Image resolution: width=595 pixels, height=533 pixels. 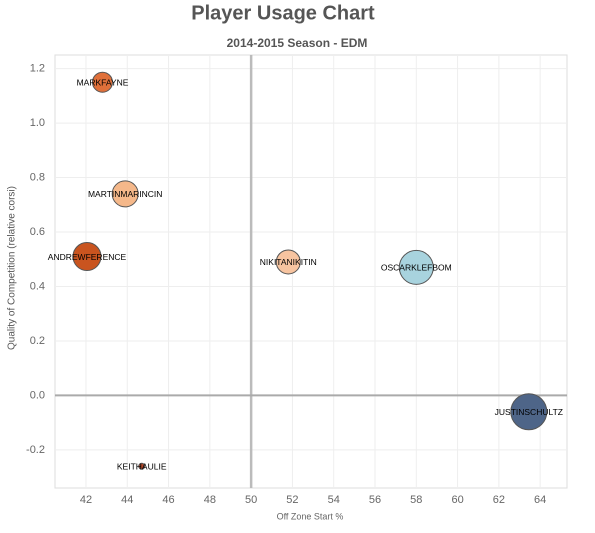 I want to click on x-tick-label: 50, so click(x=251, y=500).